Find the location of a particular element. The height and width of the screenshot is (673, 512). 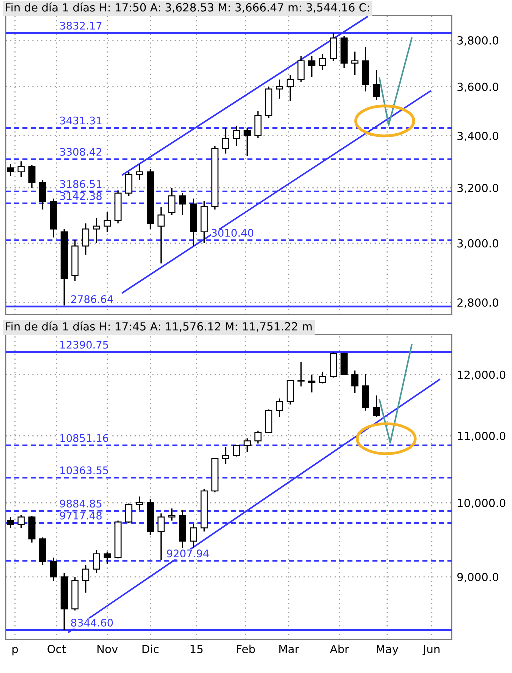

y-tick-label: 12,000.0 is located at coordinates (482, 375).